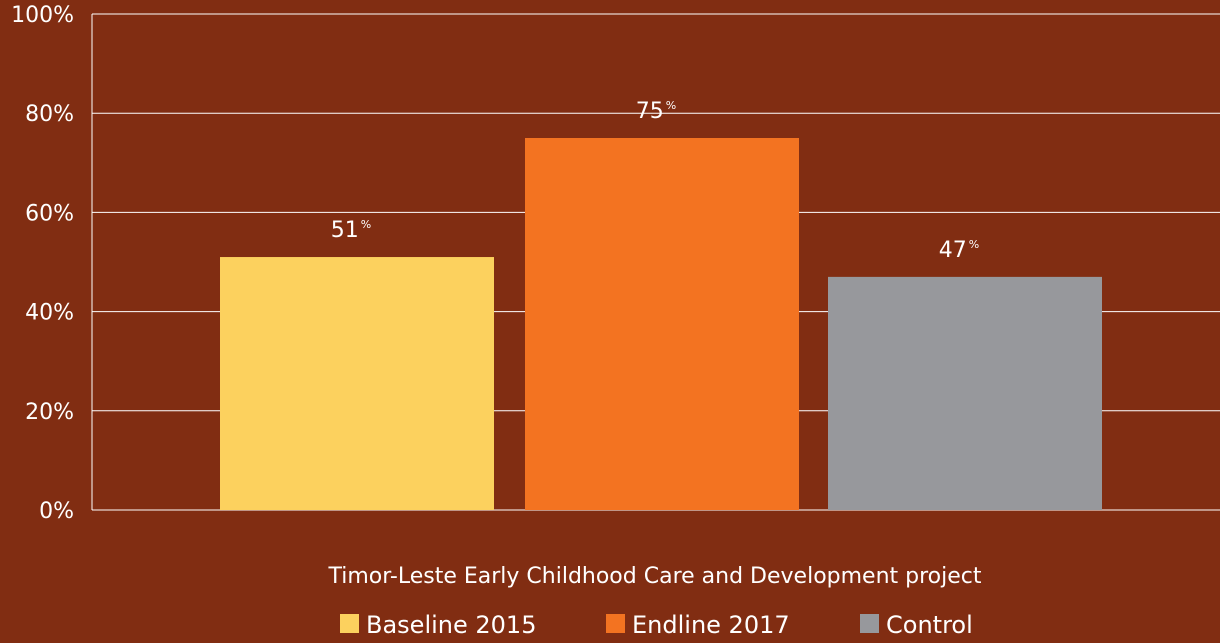 The image size is (1220, 643). I want to click on y-tick-label: 20%, so click(49, 412).